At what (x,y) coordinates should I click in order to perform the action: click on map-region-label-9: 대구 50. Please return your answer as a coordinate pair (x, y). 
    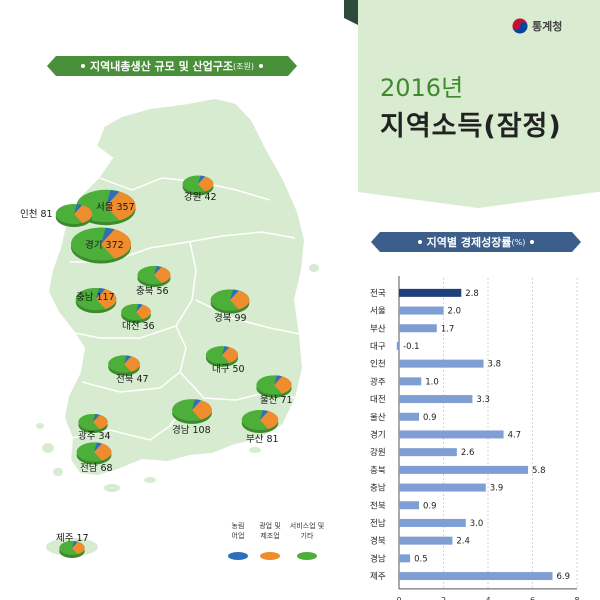
    Looking at the image, I should click on (228, 369).